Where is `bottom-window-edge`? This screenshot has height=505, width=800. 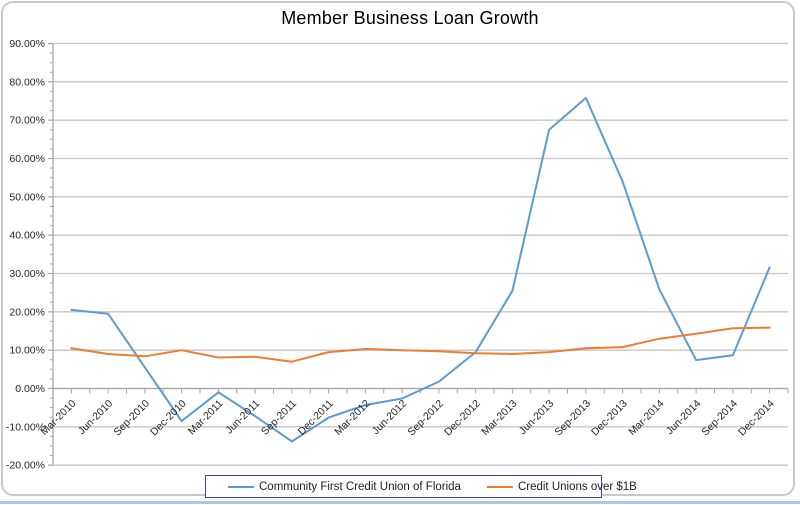 bottom-window-edge is located at coordinates (400, 502).